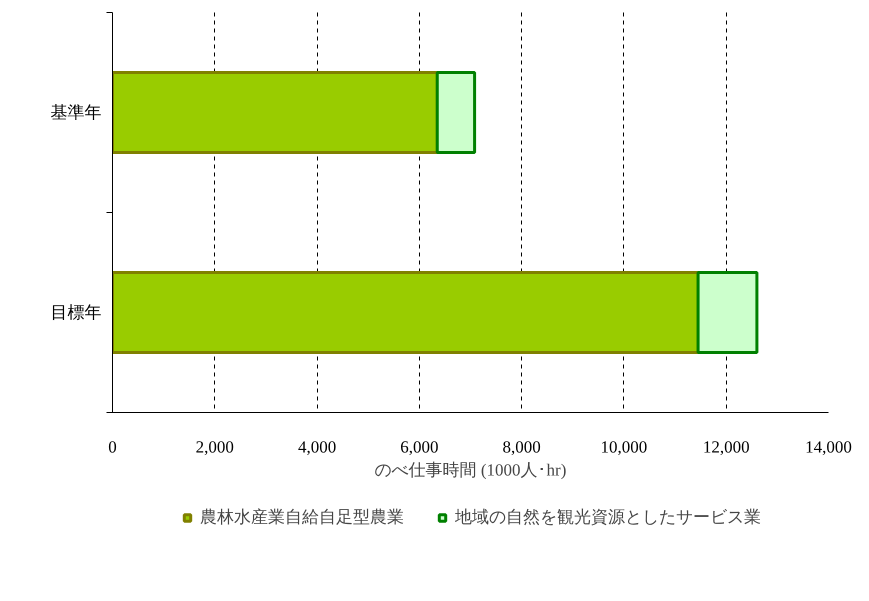  I want to click on legend-label: 地域の自然を観光資源としたサービス業, so click(608, 517).